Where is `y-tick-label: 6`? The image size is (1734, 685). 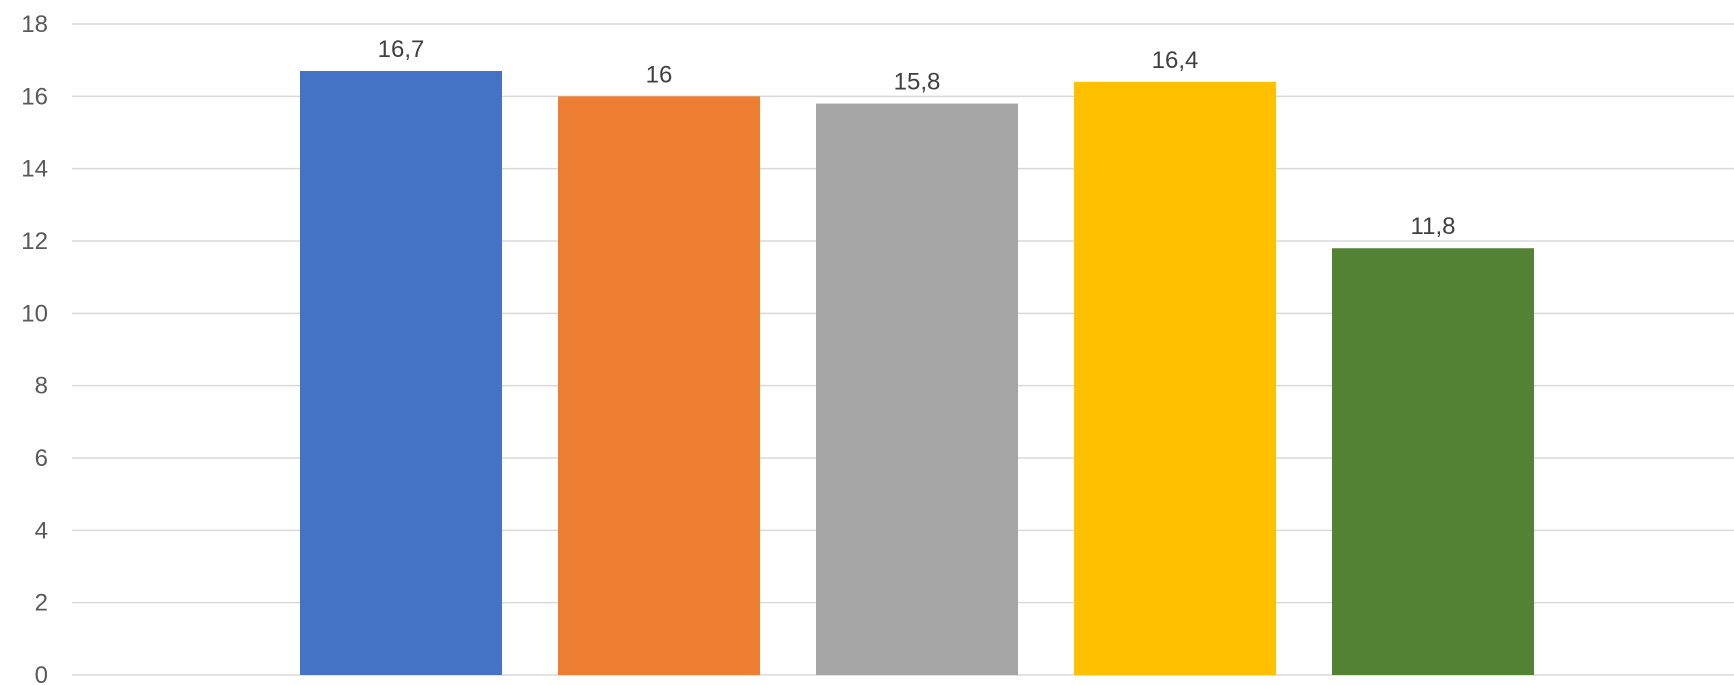
y-tick-label: 6 is located at coordinates (41, 458).